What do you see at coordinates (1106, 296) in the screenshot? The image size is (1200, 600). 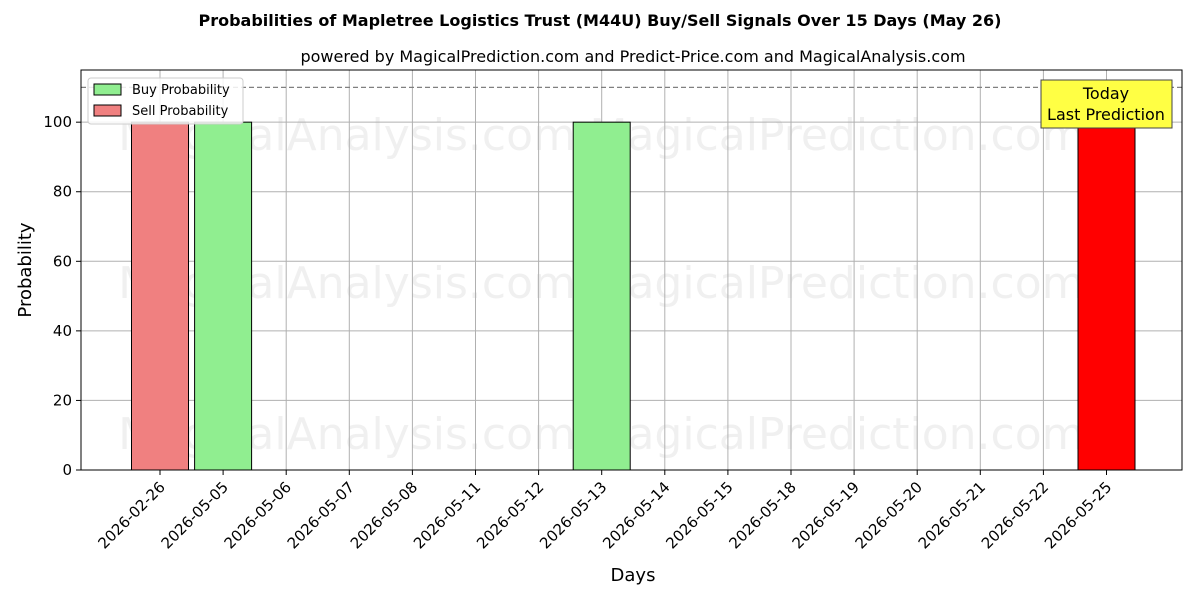 I see `bar-today-sell` at bounding box center [1106, 296].